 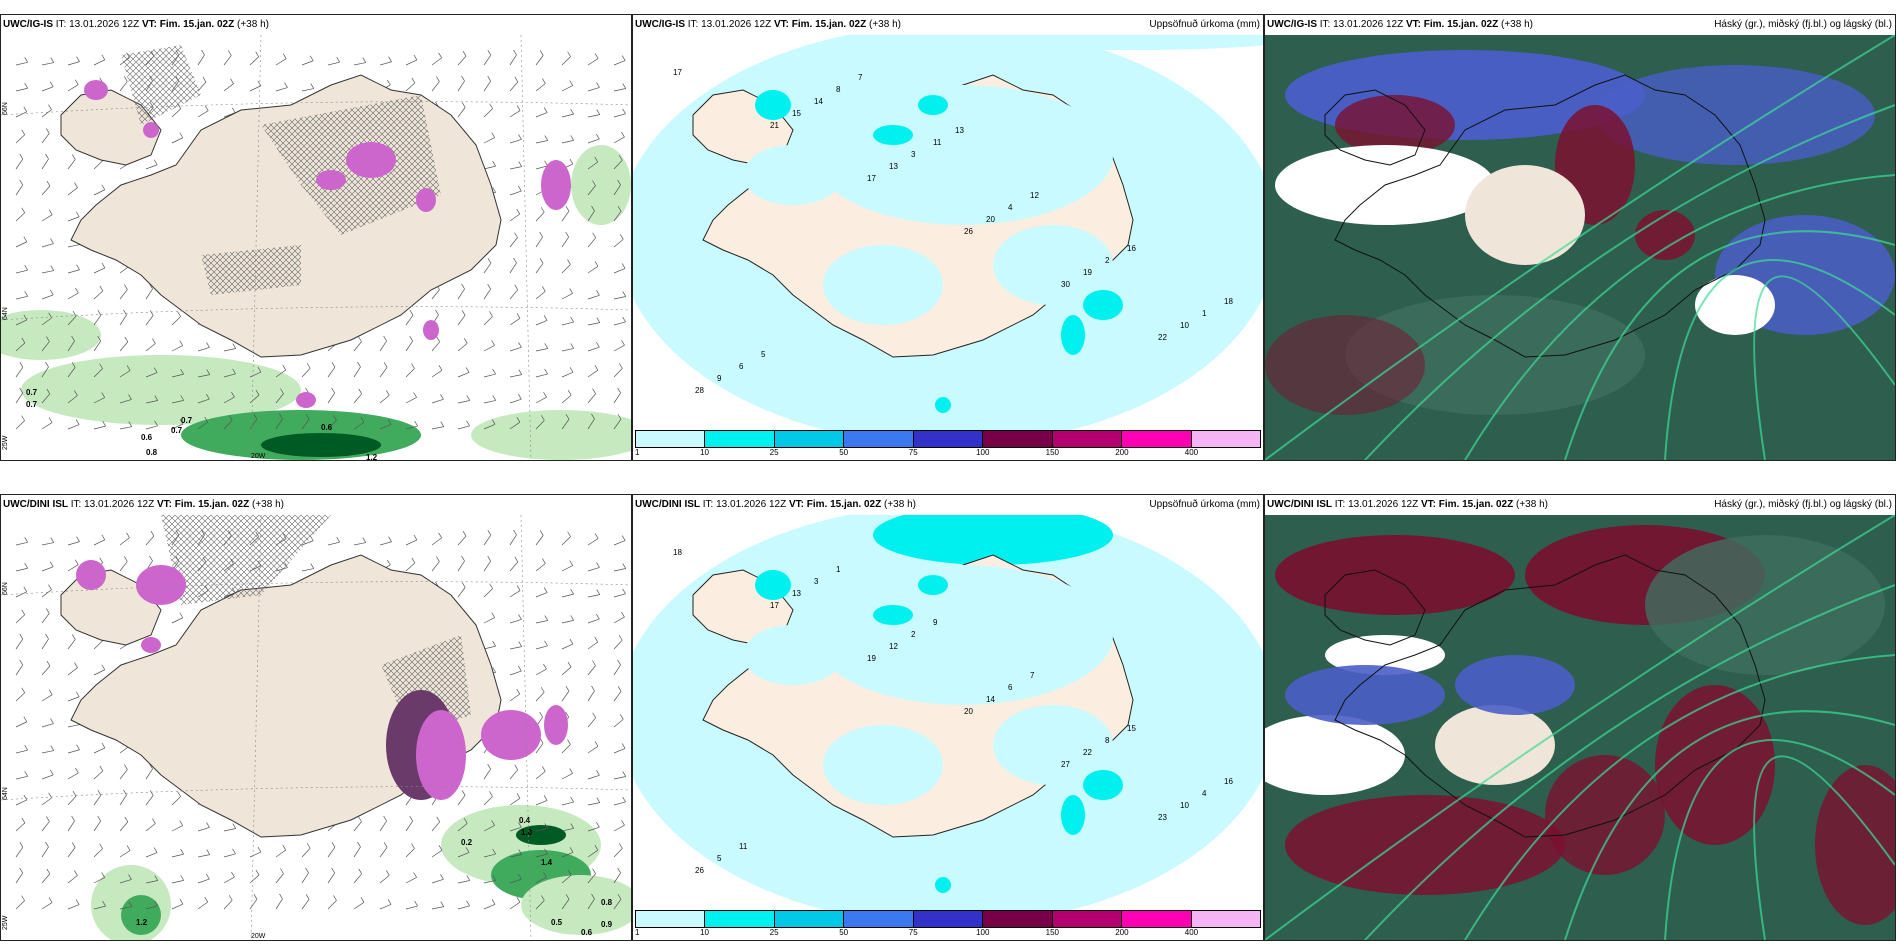 What do you see at coordinates (557, 922) in the screenshot?
I see `value-label: 0.5` at bounding box center [557, 922].